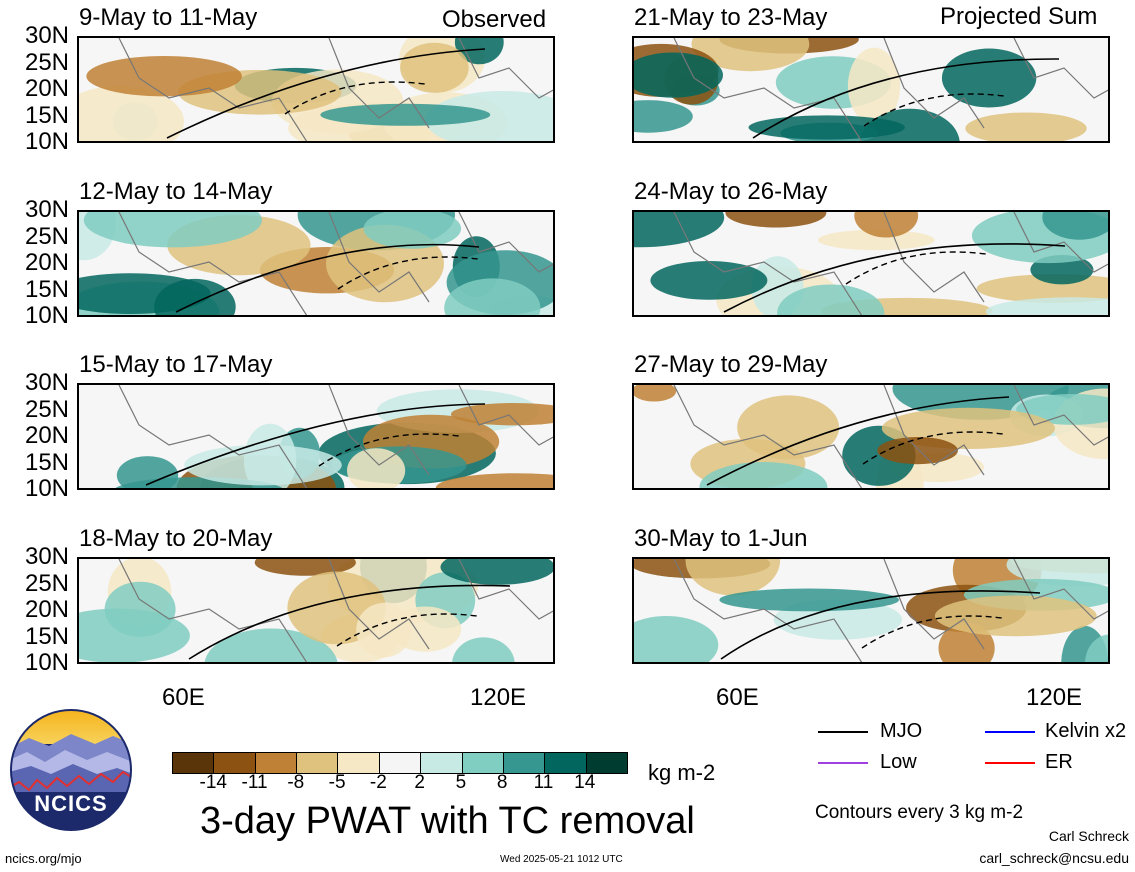  Describe the element at coordinates (176, 364) in the screenshot. I see `obs-panel-title-3: 15-May to 17-May` at that location.